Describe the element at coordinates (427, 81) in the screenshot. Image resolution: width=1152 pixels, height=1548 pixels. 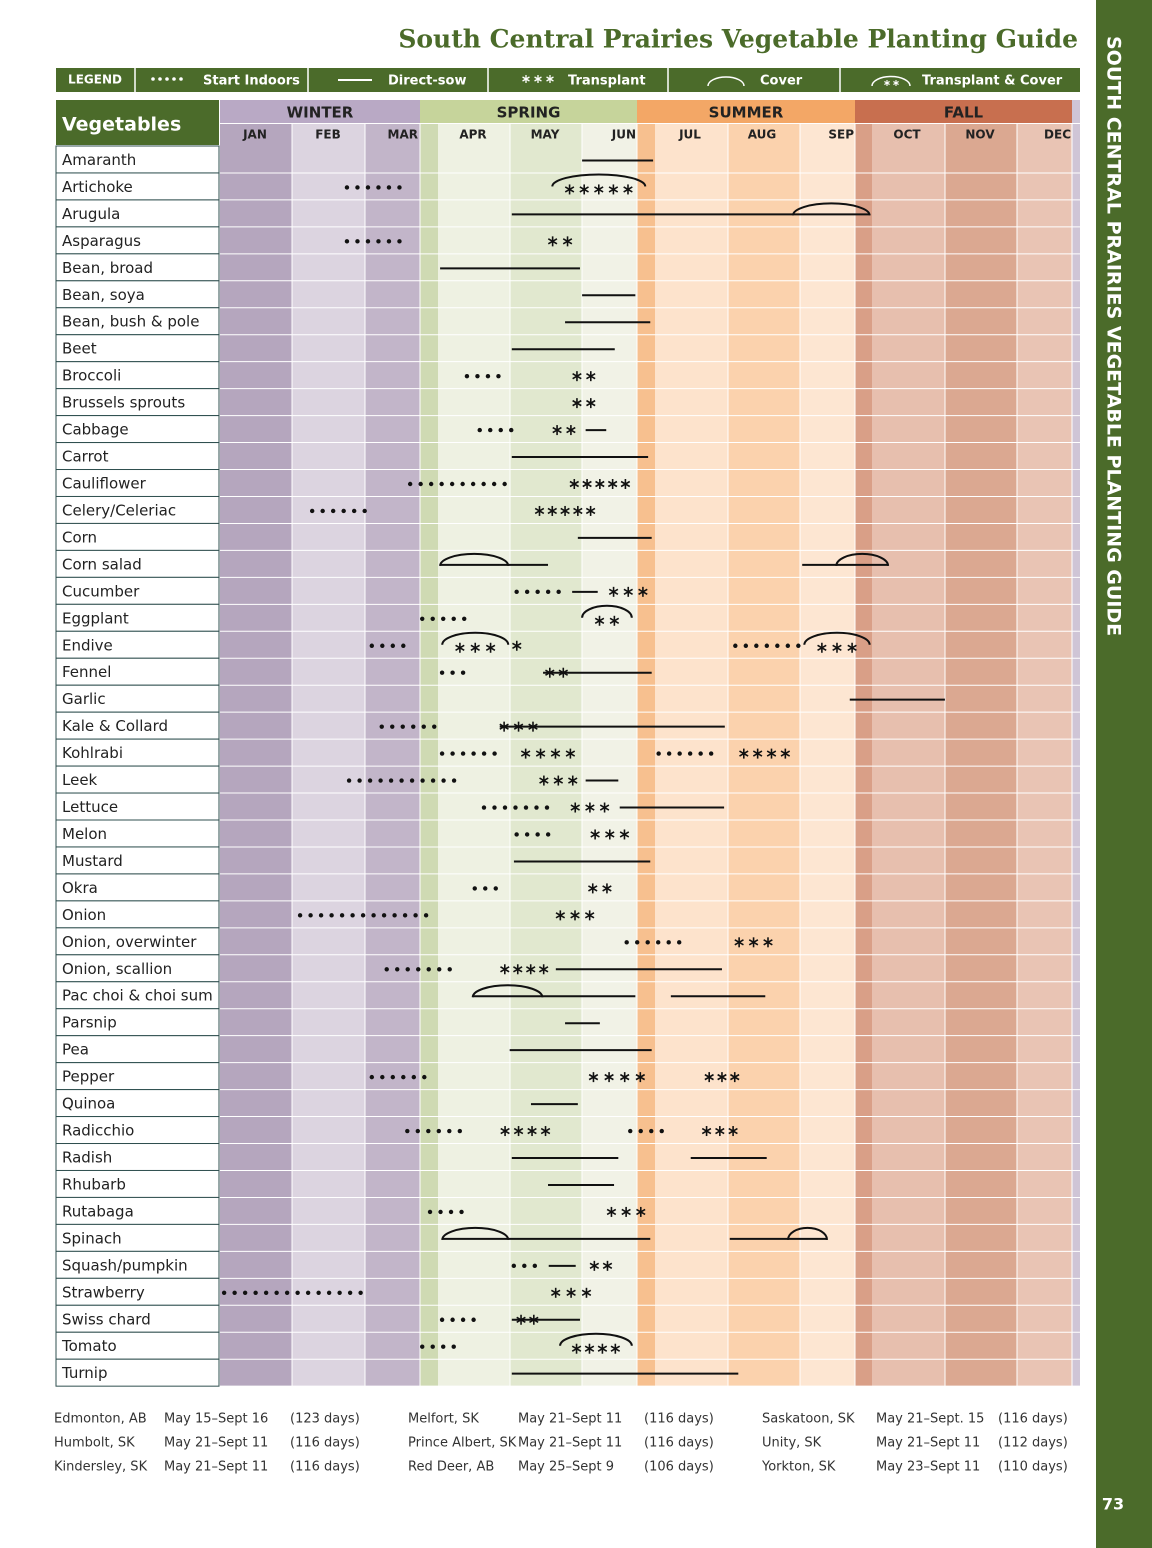
I see `legend-text: Direct-sow` at that location.